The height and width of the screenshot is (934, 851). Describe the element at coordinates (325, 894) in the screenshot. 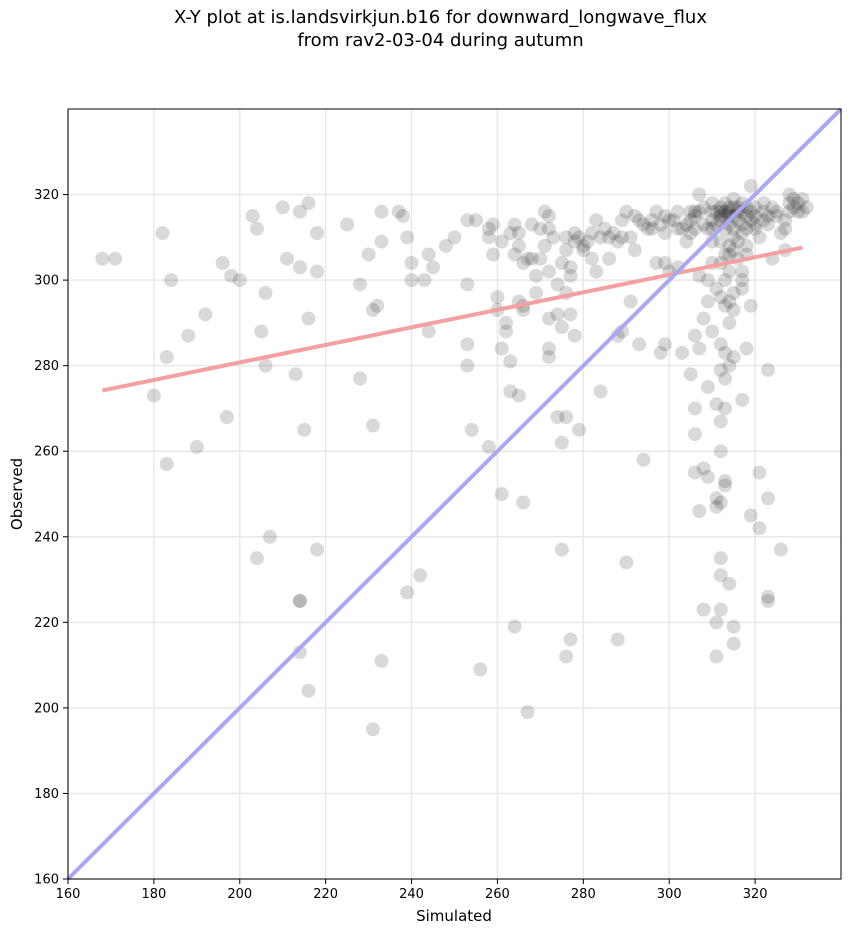

I see `x-tick-label: 220` at that location.